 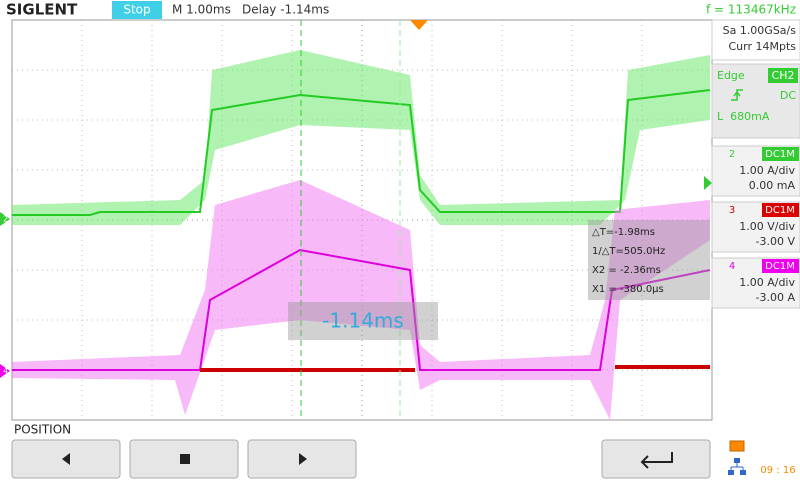 I want to click on network-icon, so click(x=737, y=466).